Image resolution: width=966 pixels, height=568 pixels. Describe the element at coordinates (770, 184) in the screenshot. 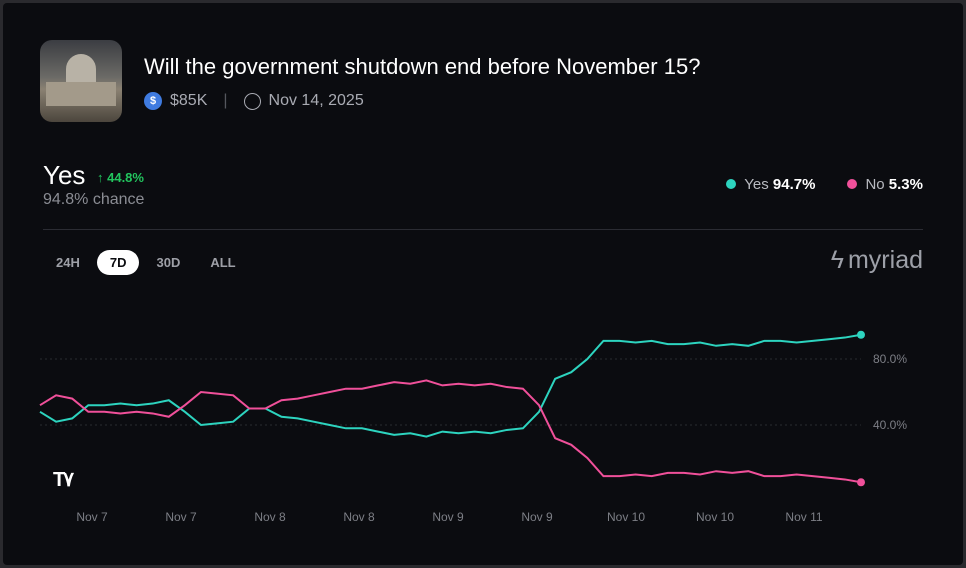

I see `legend-yes: Yes 94.7%` at that location.